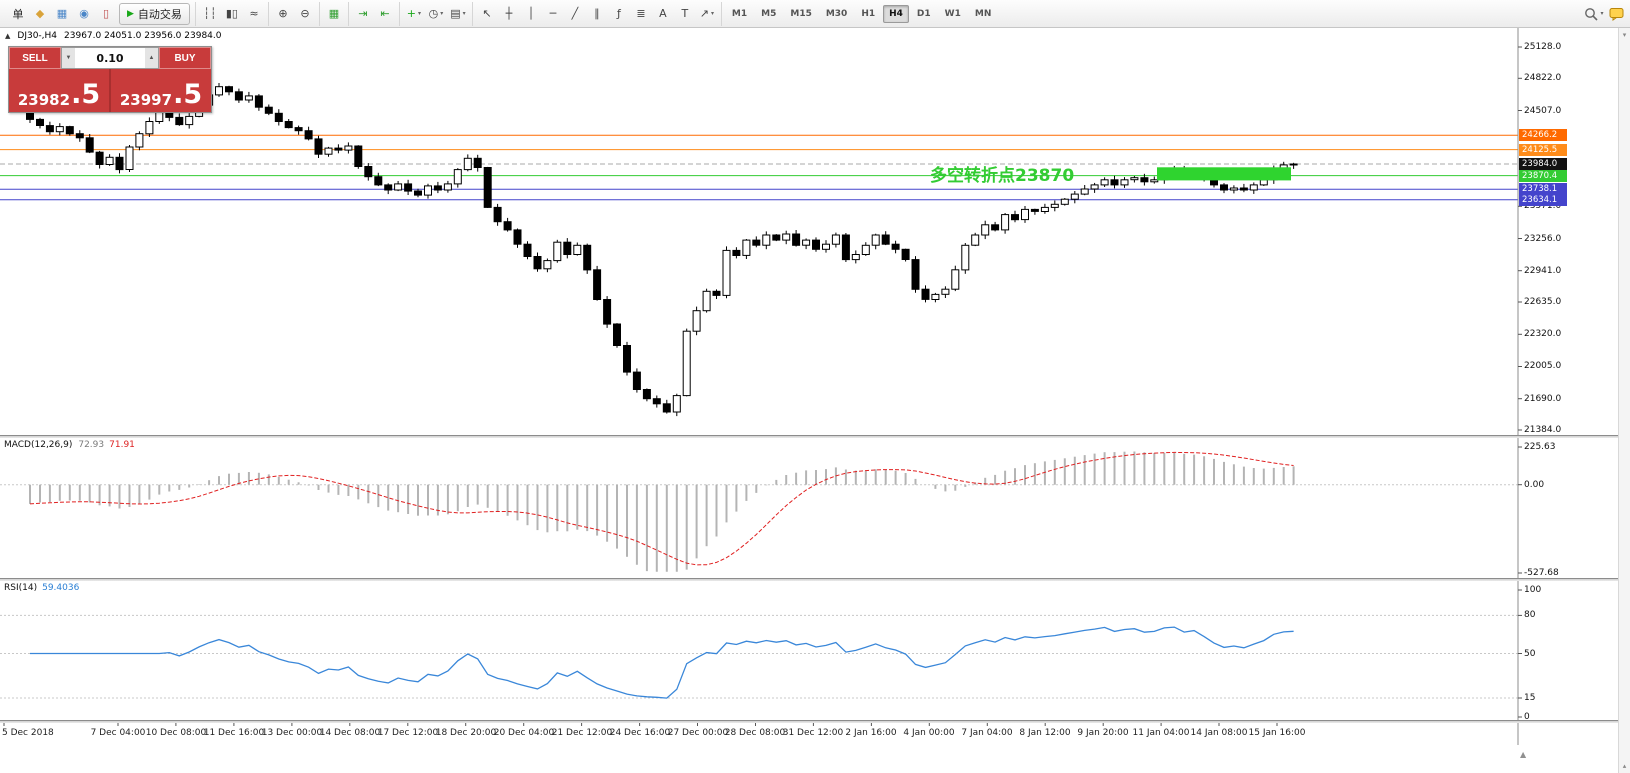 The image size is (1630, 773). I want to click on crosshair-tool: ┼, so click(509, 13).